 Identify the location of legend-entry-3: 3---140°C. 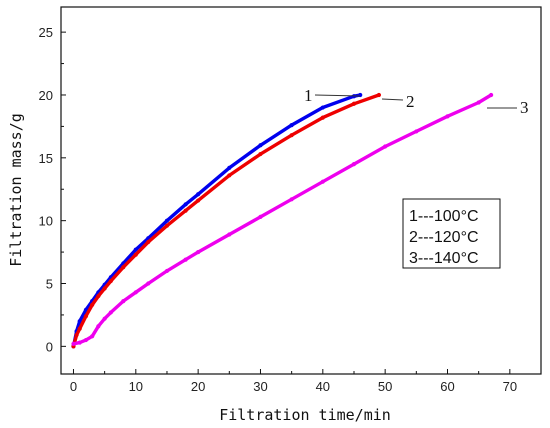
(444, 258).